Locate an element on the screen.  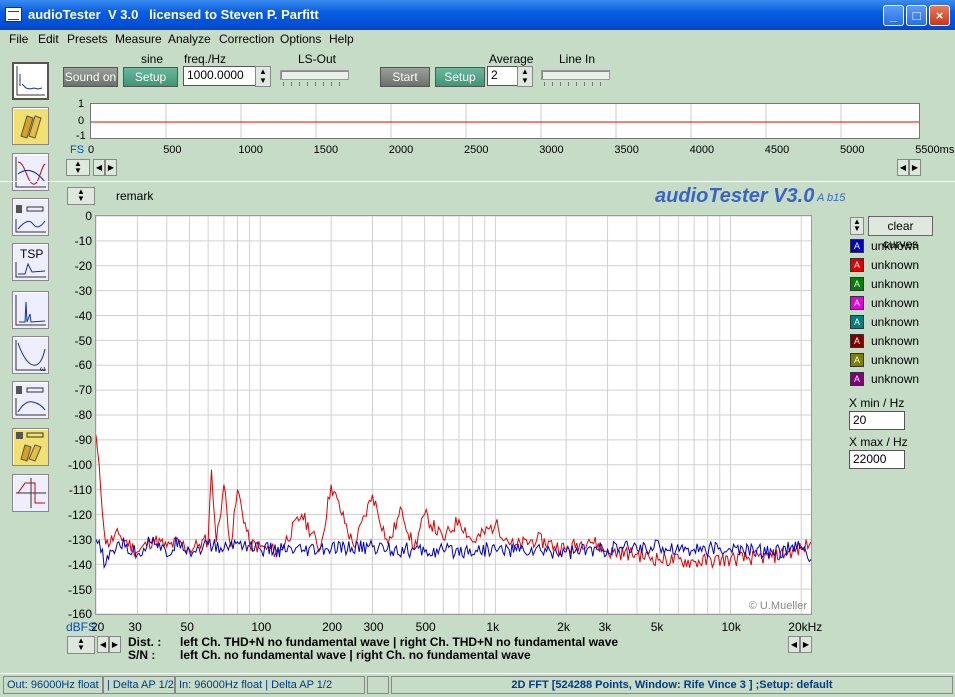
time-x-tick: 5500ms is located at coordinates (935, 150).